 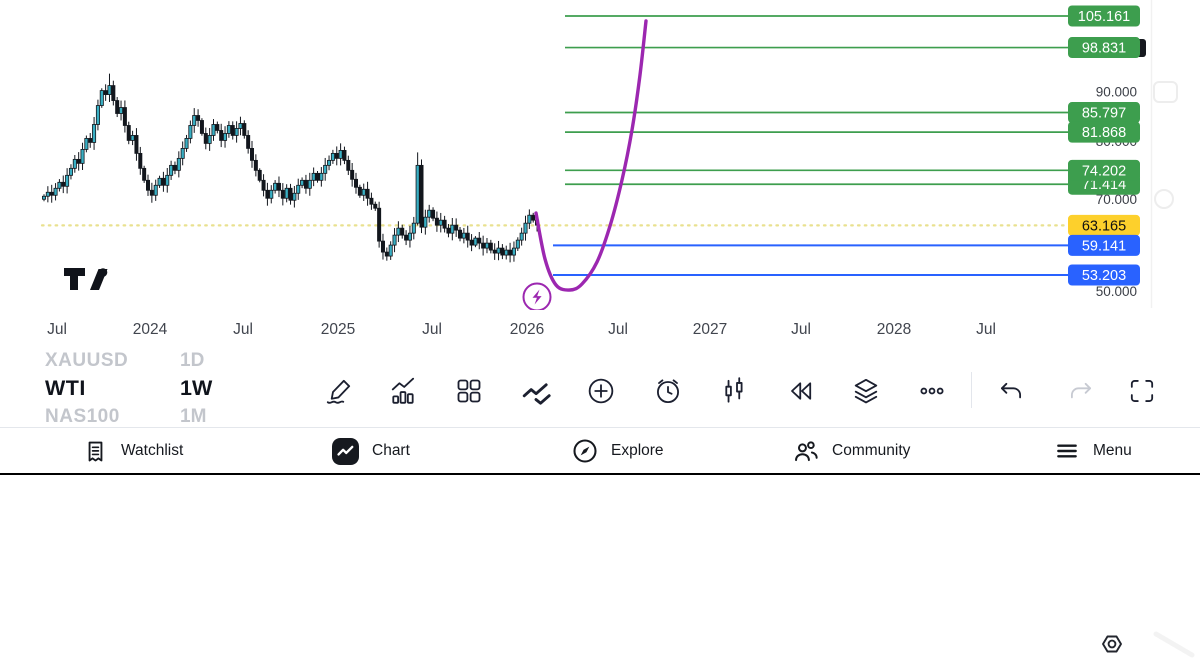 What do you see at coordinates (150, 415) in the screenshot?
I see `symbol-row-nas100: NAS100 1M` at bounding box center [150, 415].